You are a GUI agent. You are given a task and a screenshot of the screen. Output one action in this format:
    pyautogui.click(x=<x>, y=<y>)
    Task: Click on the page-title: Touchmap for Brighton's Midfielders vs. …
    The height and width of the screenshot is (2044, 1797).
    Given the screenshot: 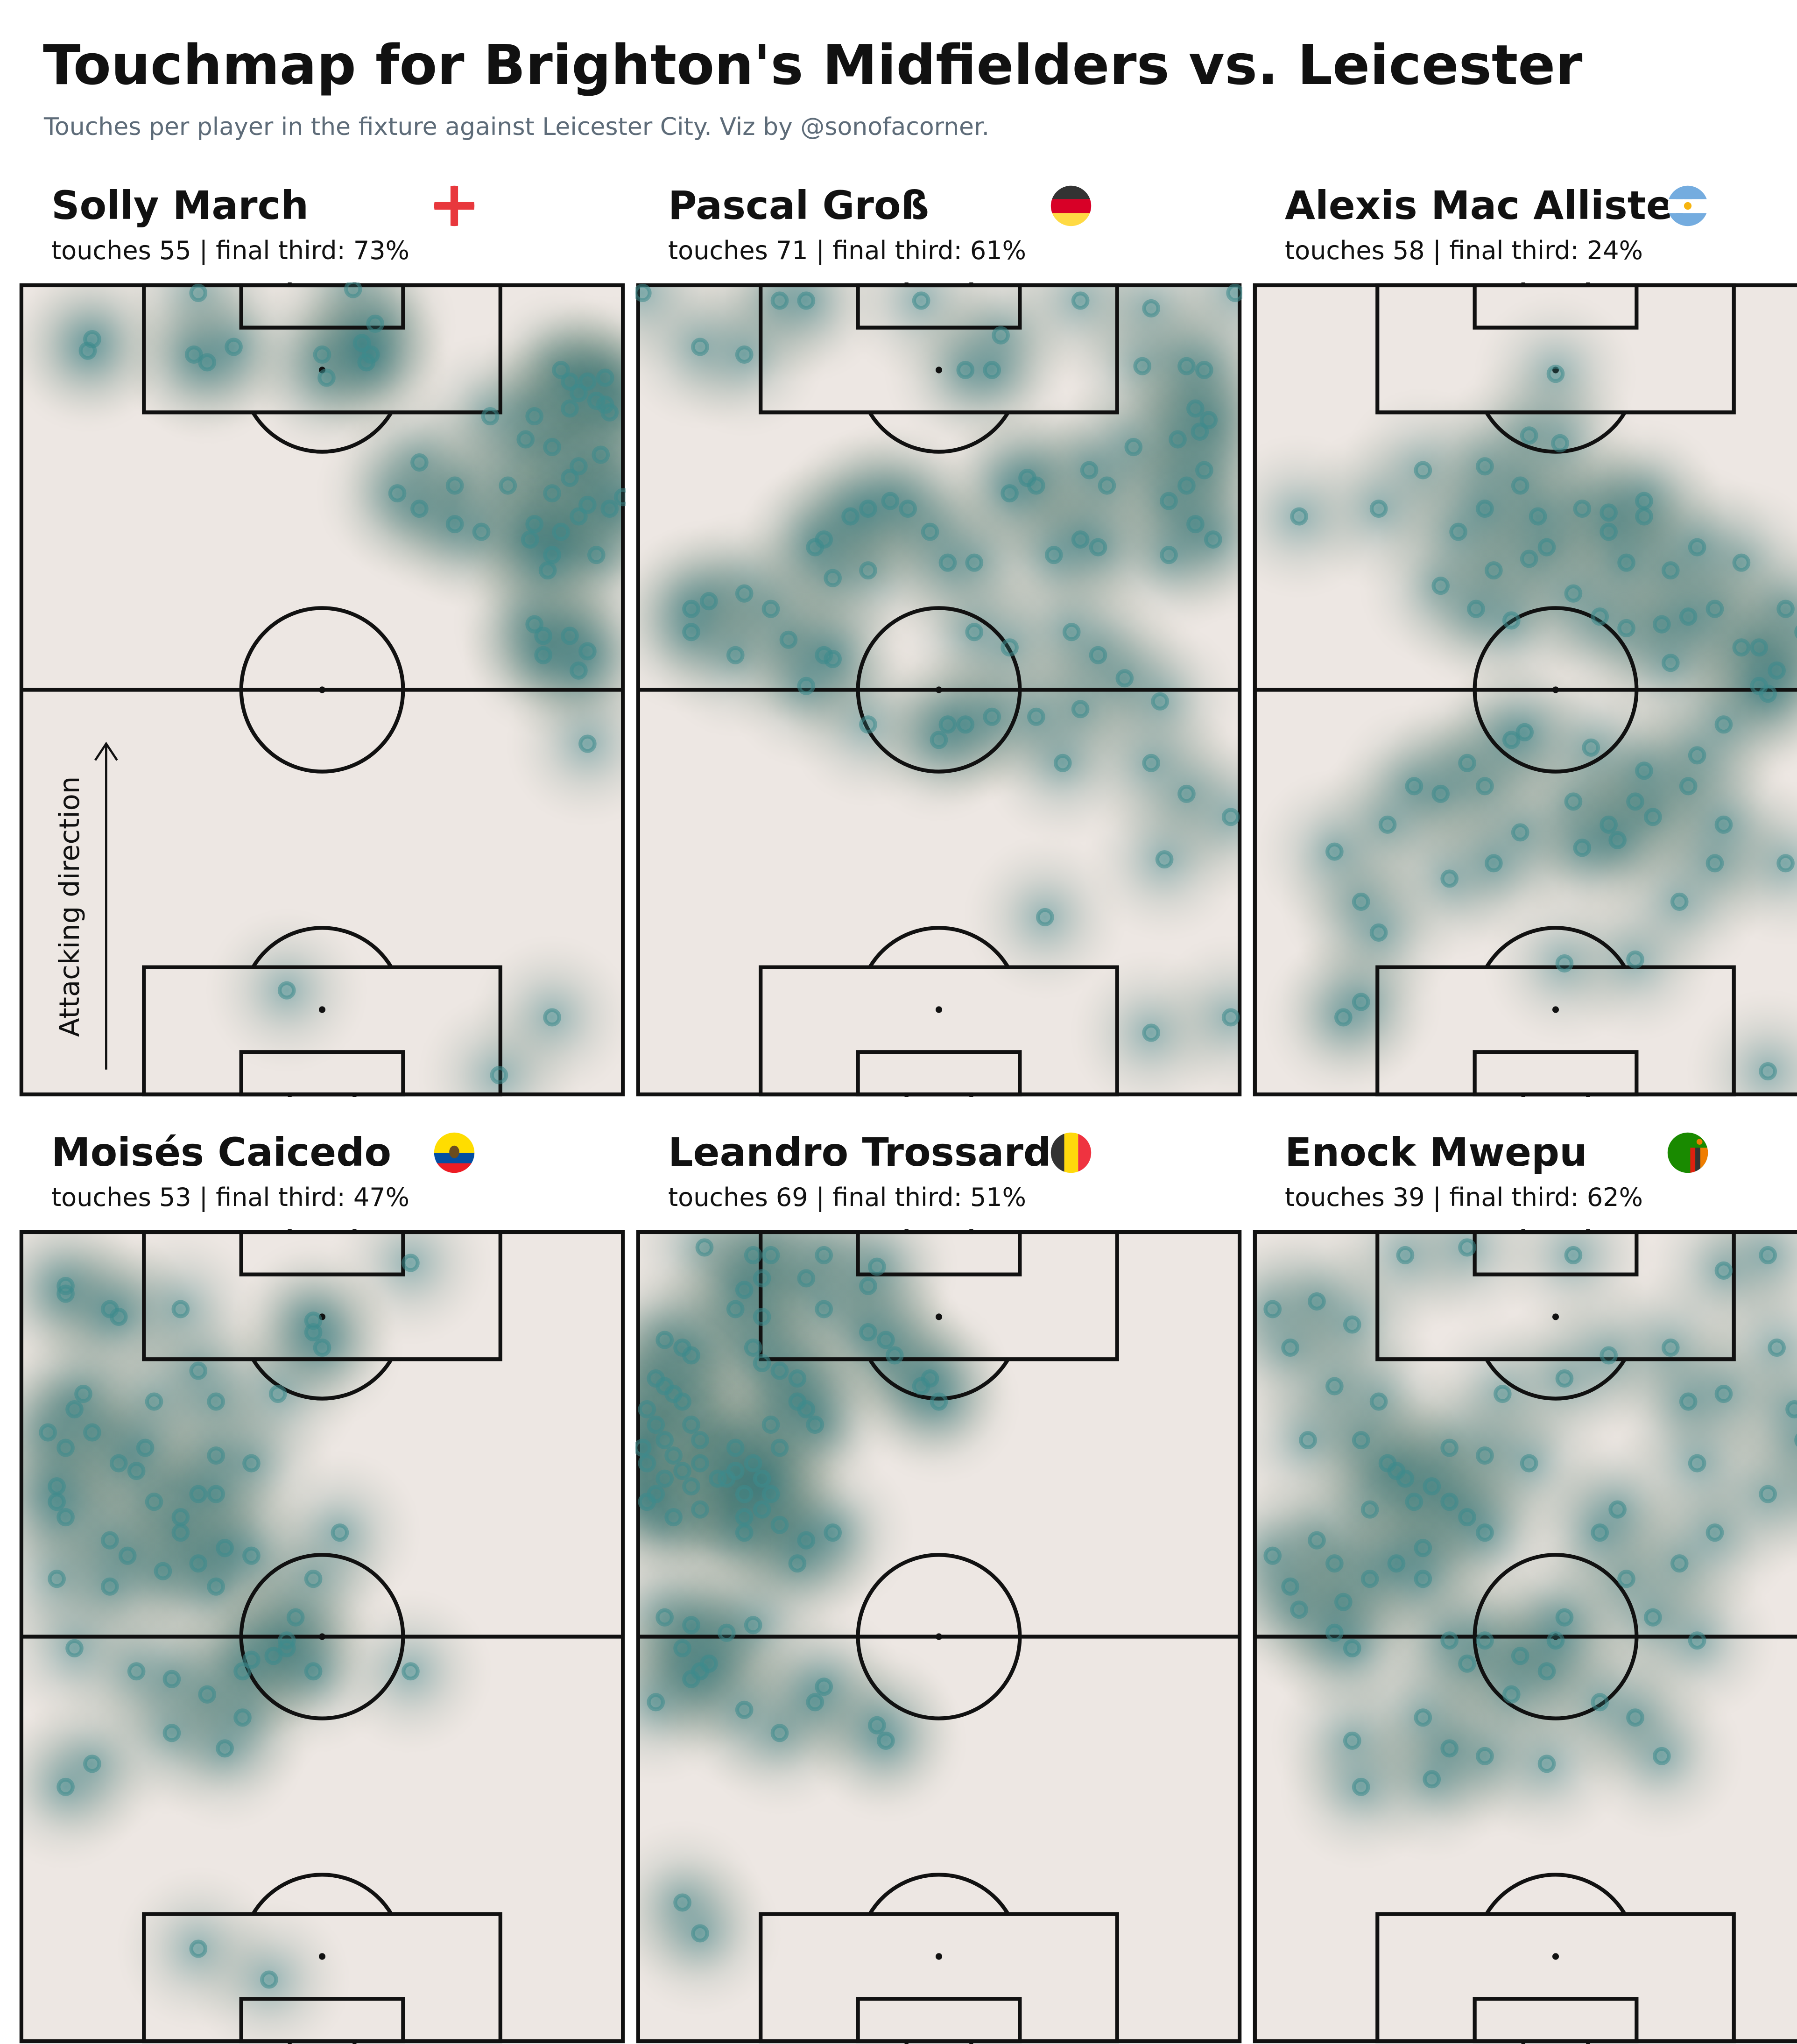 What is the action you would take?
    pyautogui.click(x=813, y=65)
    